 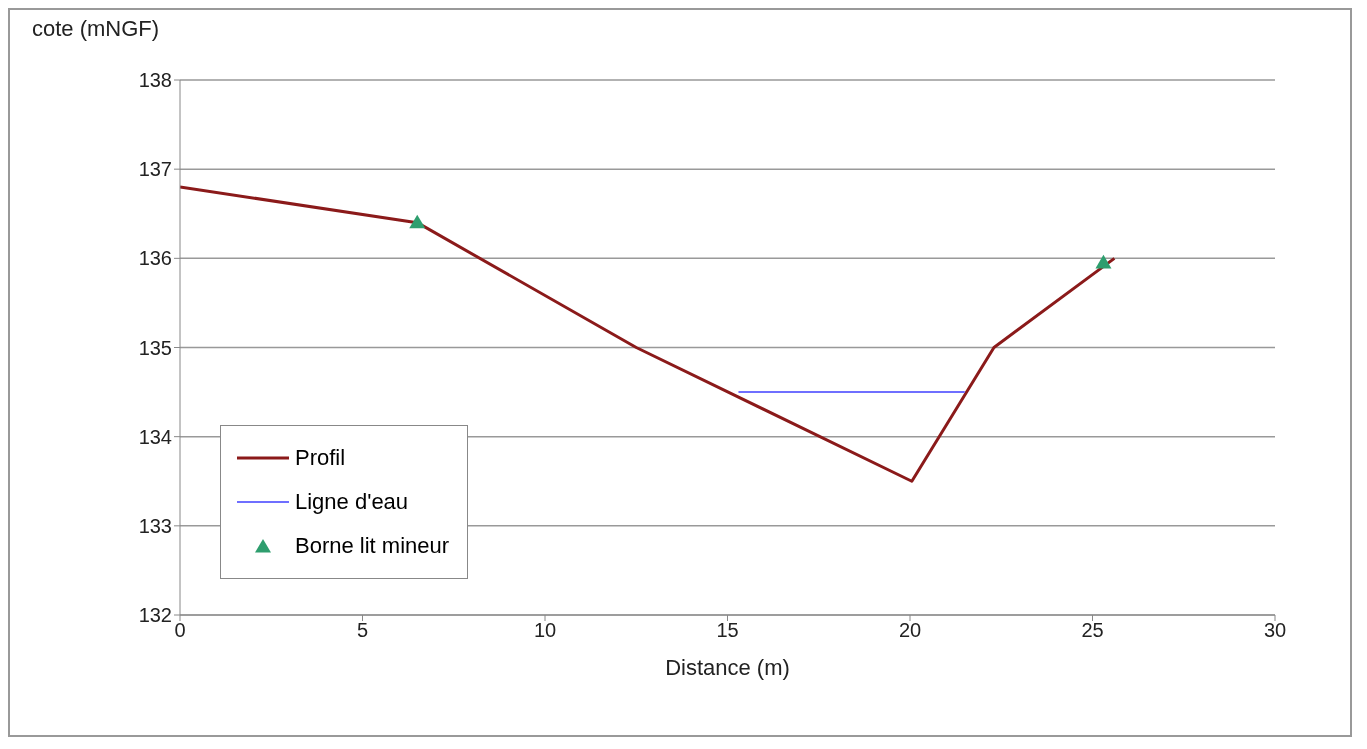 I want to click on x-axis-title: Distance (m), so click(x=727, y=667).